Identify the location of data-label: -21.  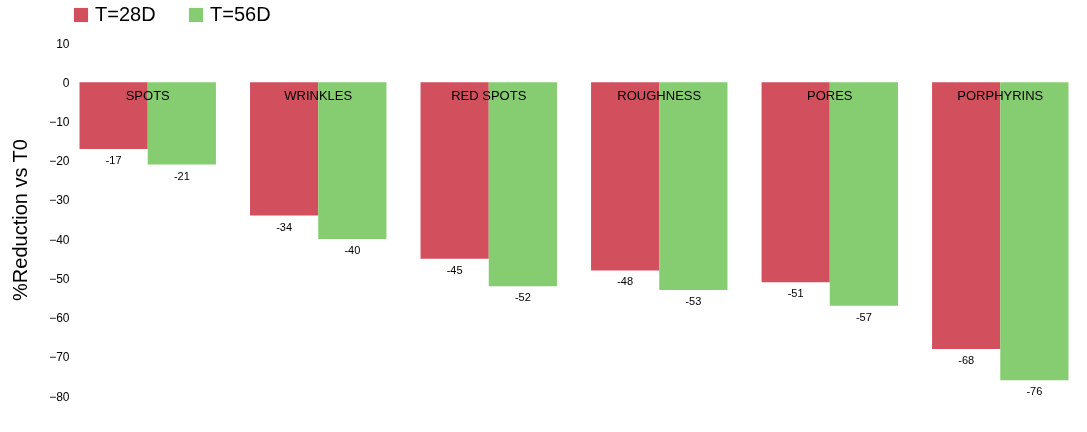
(181, 175).